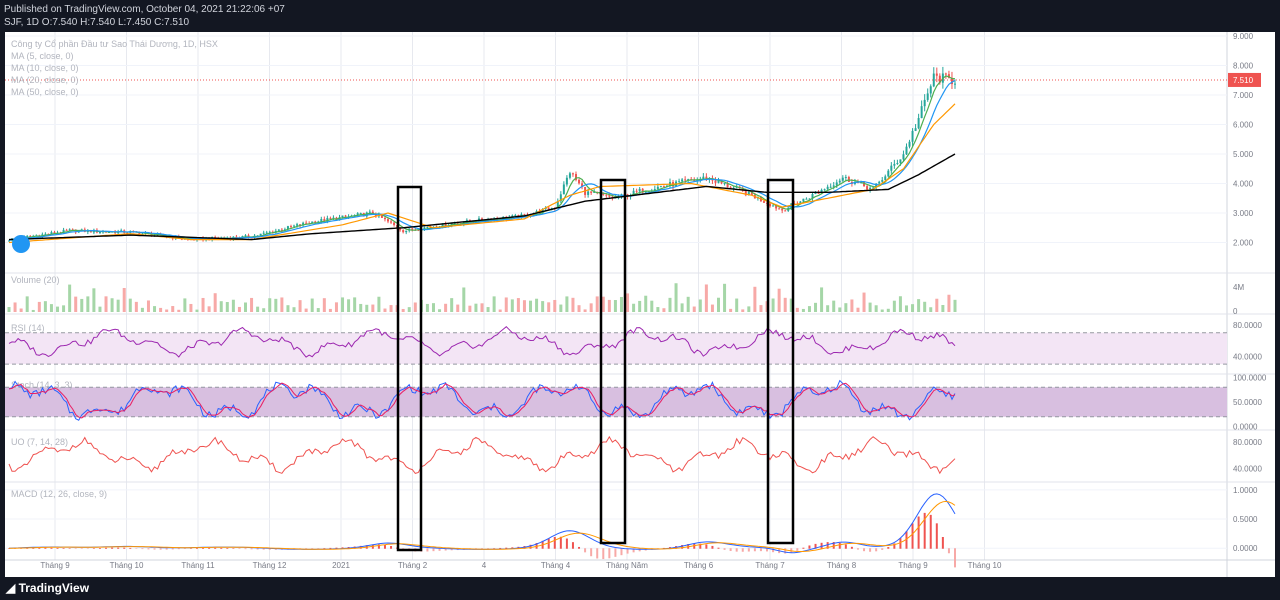  Describe the element at coordinates (780, 361) in the screenshot. I see `drawn-rectangle` at that location.